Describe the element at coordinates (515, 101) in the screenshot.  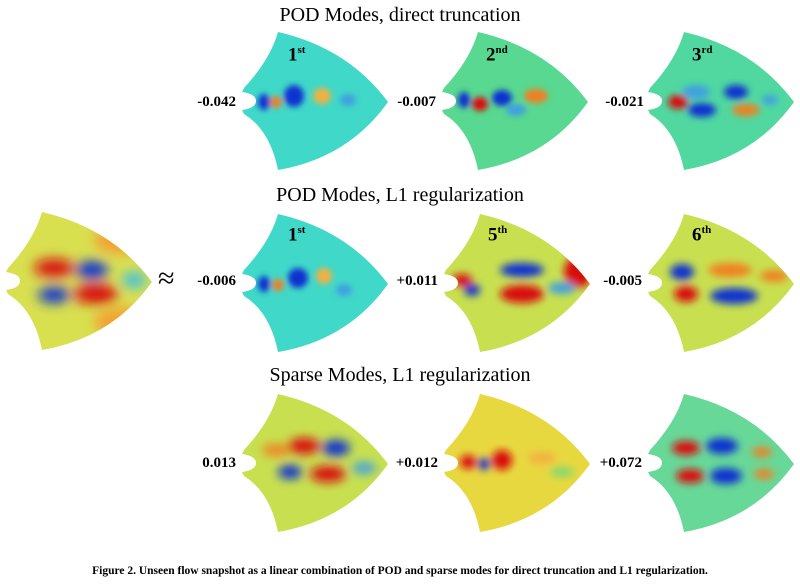
I see `pod-mode-2-panel` at that location.